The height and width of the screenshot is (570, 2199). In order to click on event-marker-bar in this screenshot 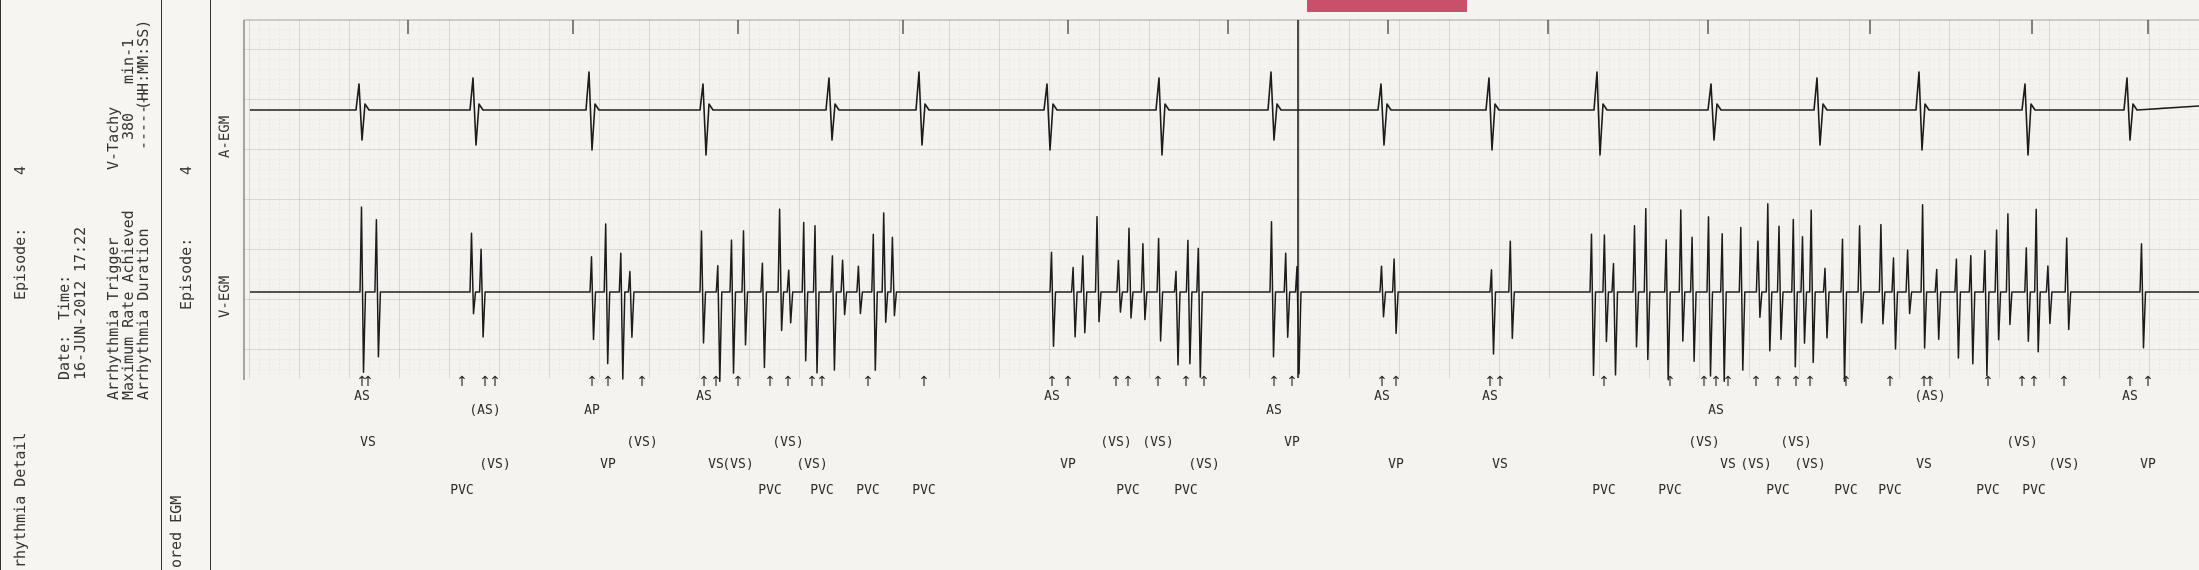, I will do `click(1387, 6)`.